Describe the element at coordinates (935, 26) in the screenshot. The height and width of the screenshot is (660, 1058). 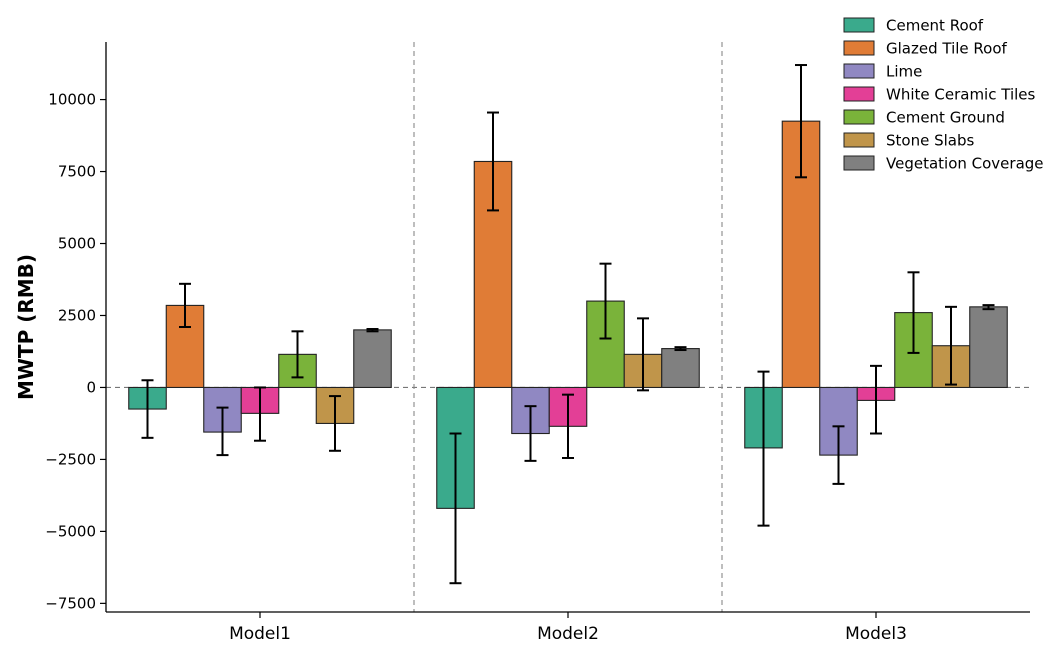
I see `legend-label: Cement Roof` at that location.